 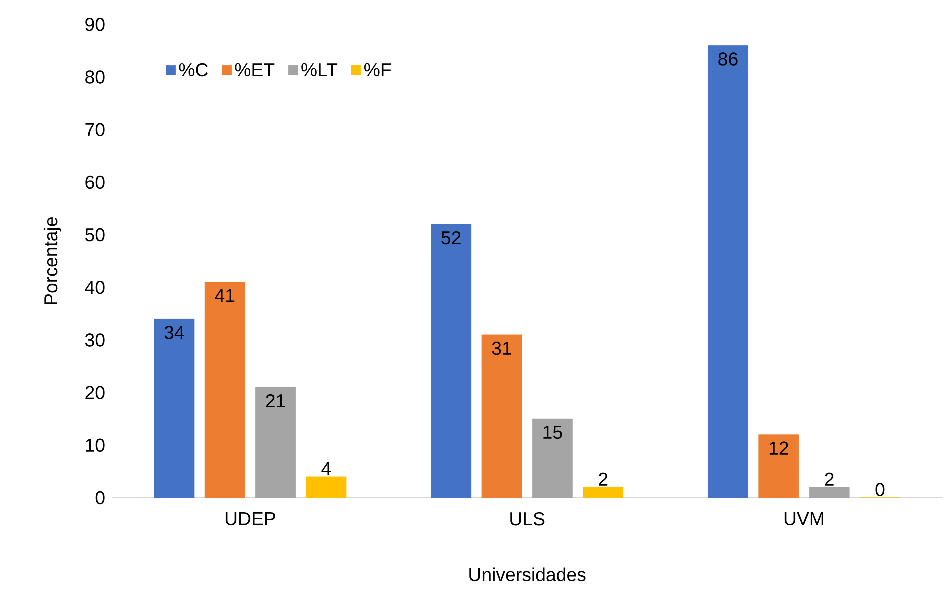 What do you see at coordinates (320, 70) in the screenshot?
I see `legend-label: %LT` at bounding box center [320, 70].